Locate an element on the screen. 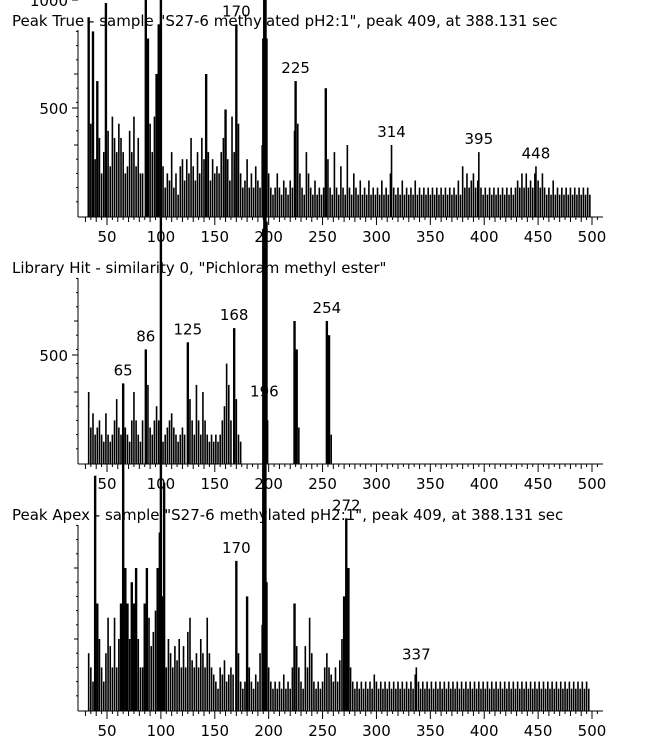 The image size is (650, 745). x-tick-label: 150 is located at coordinates (214, 484).